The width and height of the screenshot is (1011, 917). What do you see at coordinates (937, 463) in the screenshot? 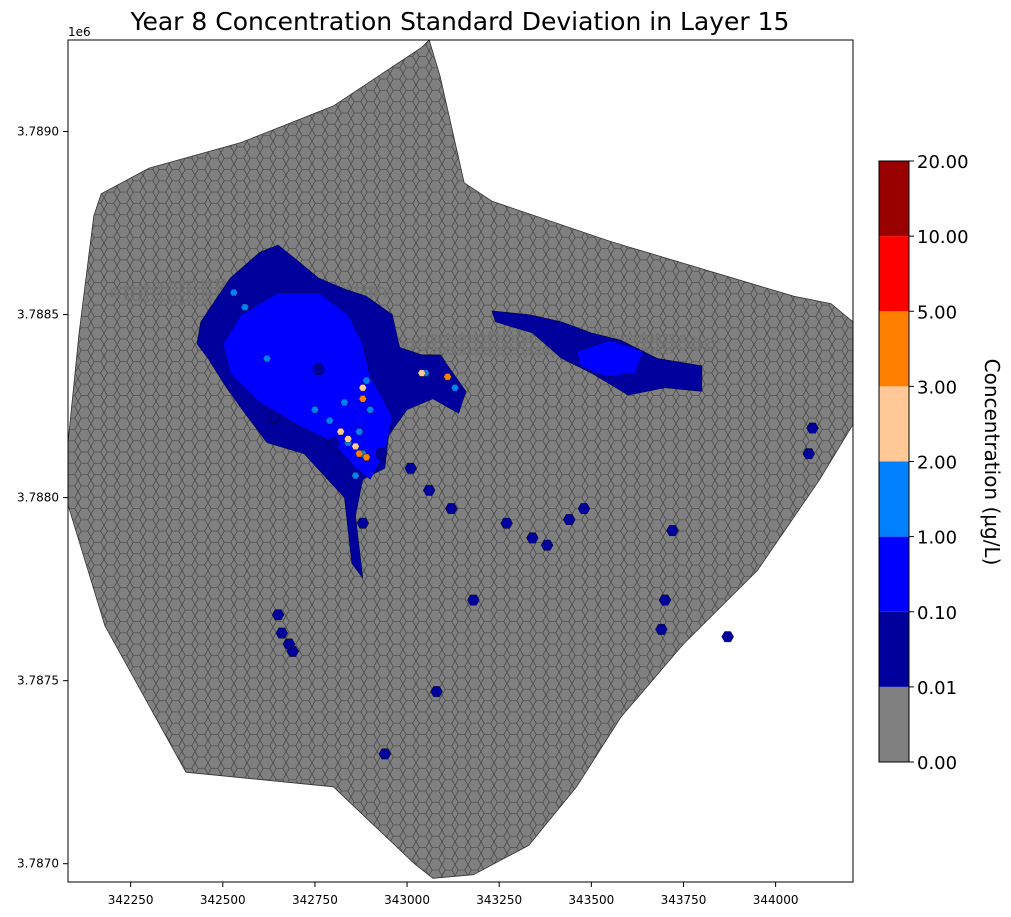
I see `colorbar-tick-label: 2.00` at bounding box center [937, 463].